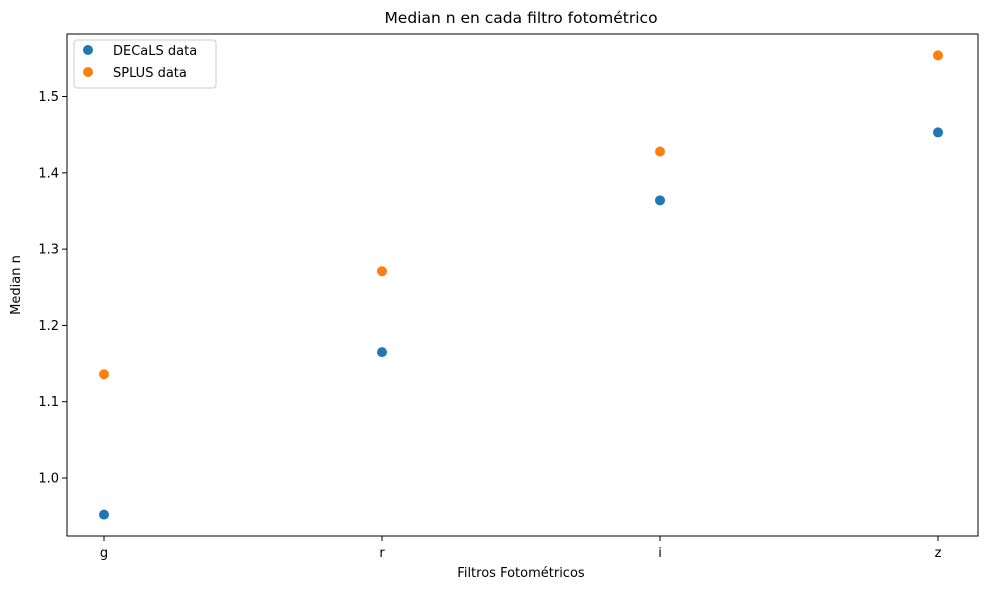  Describe the element at coordinates (48, 479) in the screenshot. I see `y-tick-label: 1.0` at that location.